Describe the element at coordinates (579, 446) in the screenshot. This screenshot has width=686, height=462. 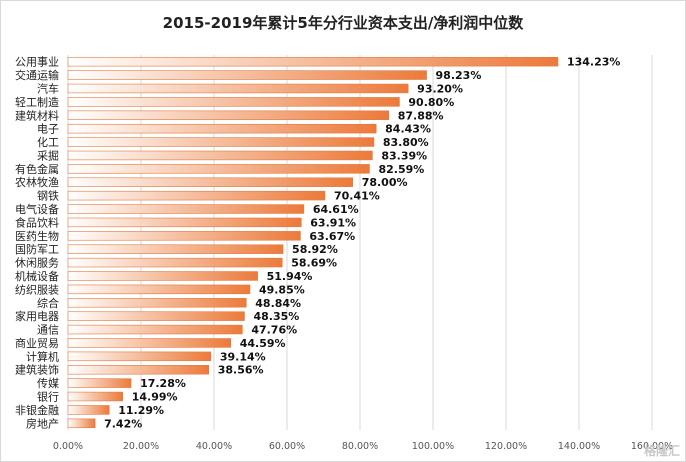
I see `x-tick-label: 140.00%` at that location.